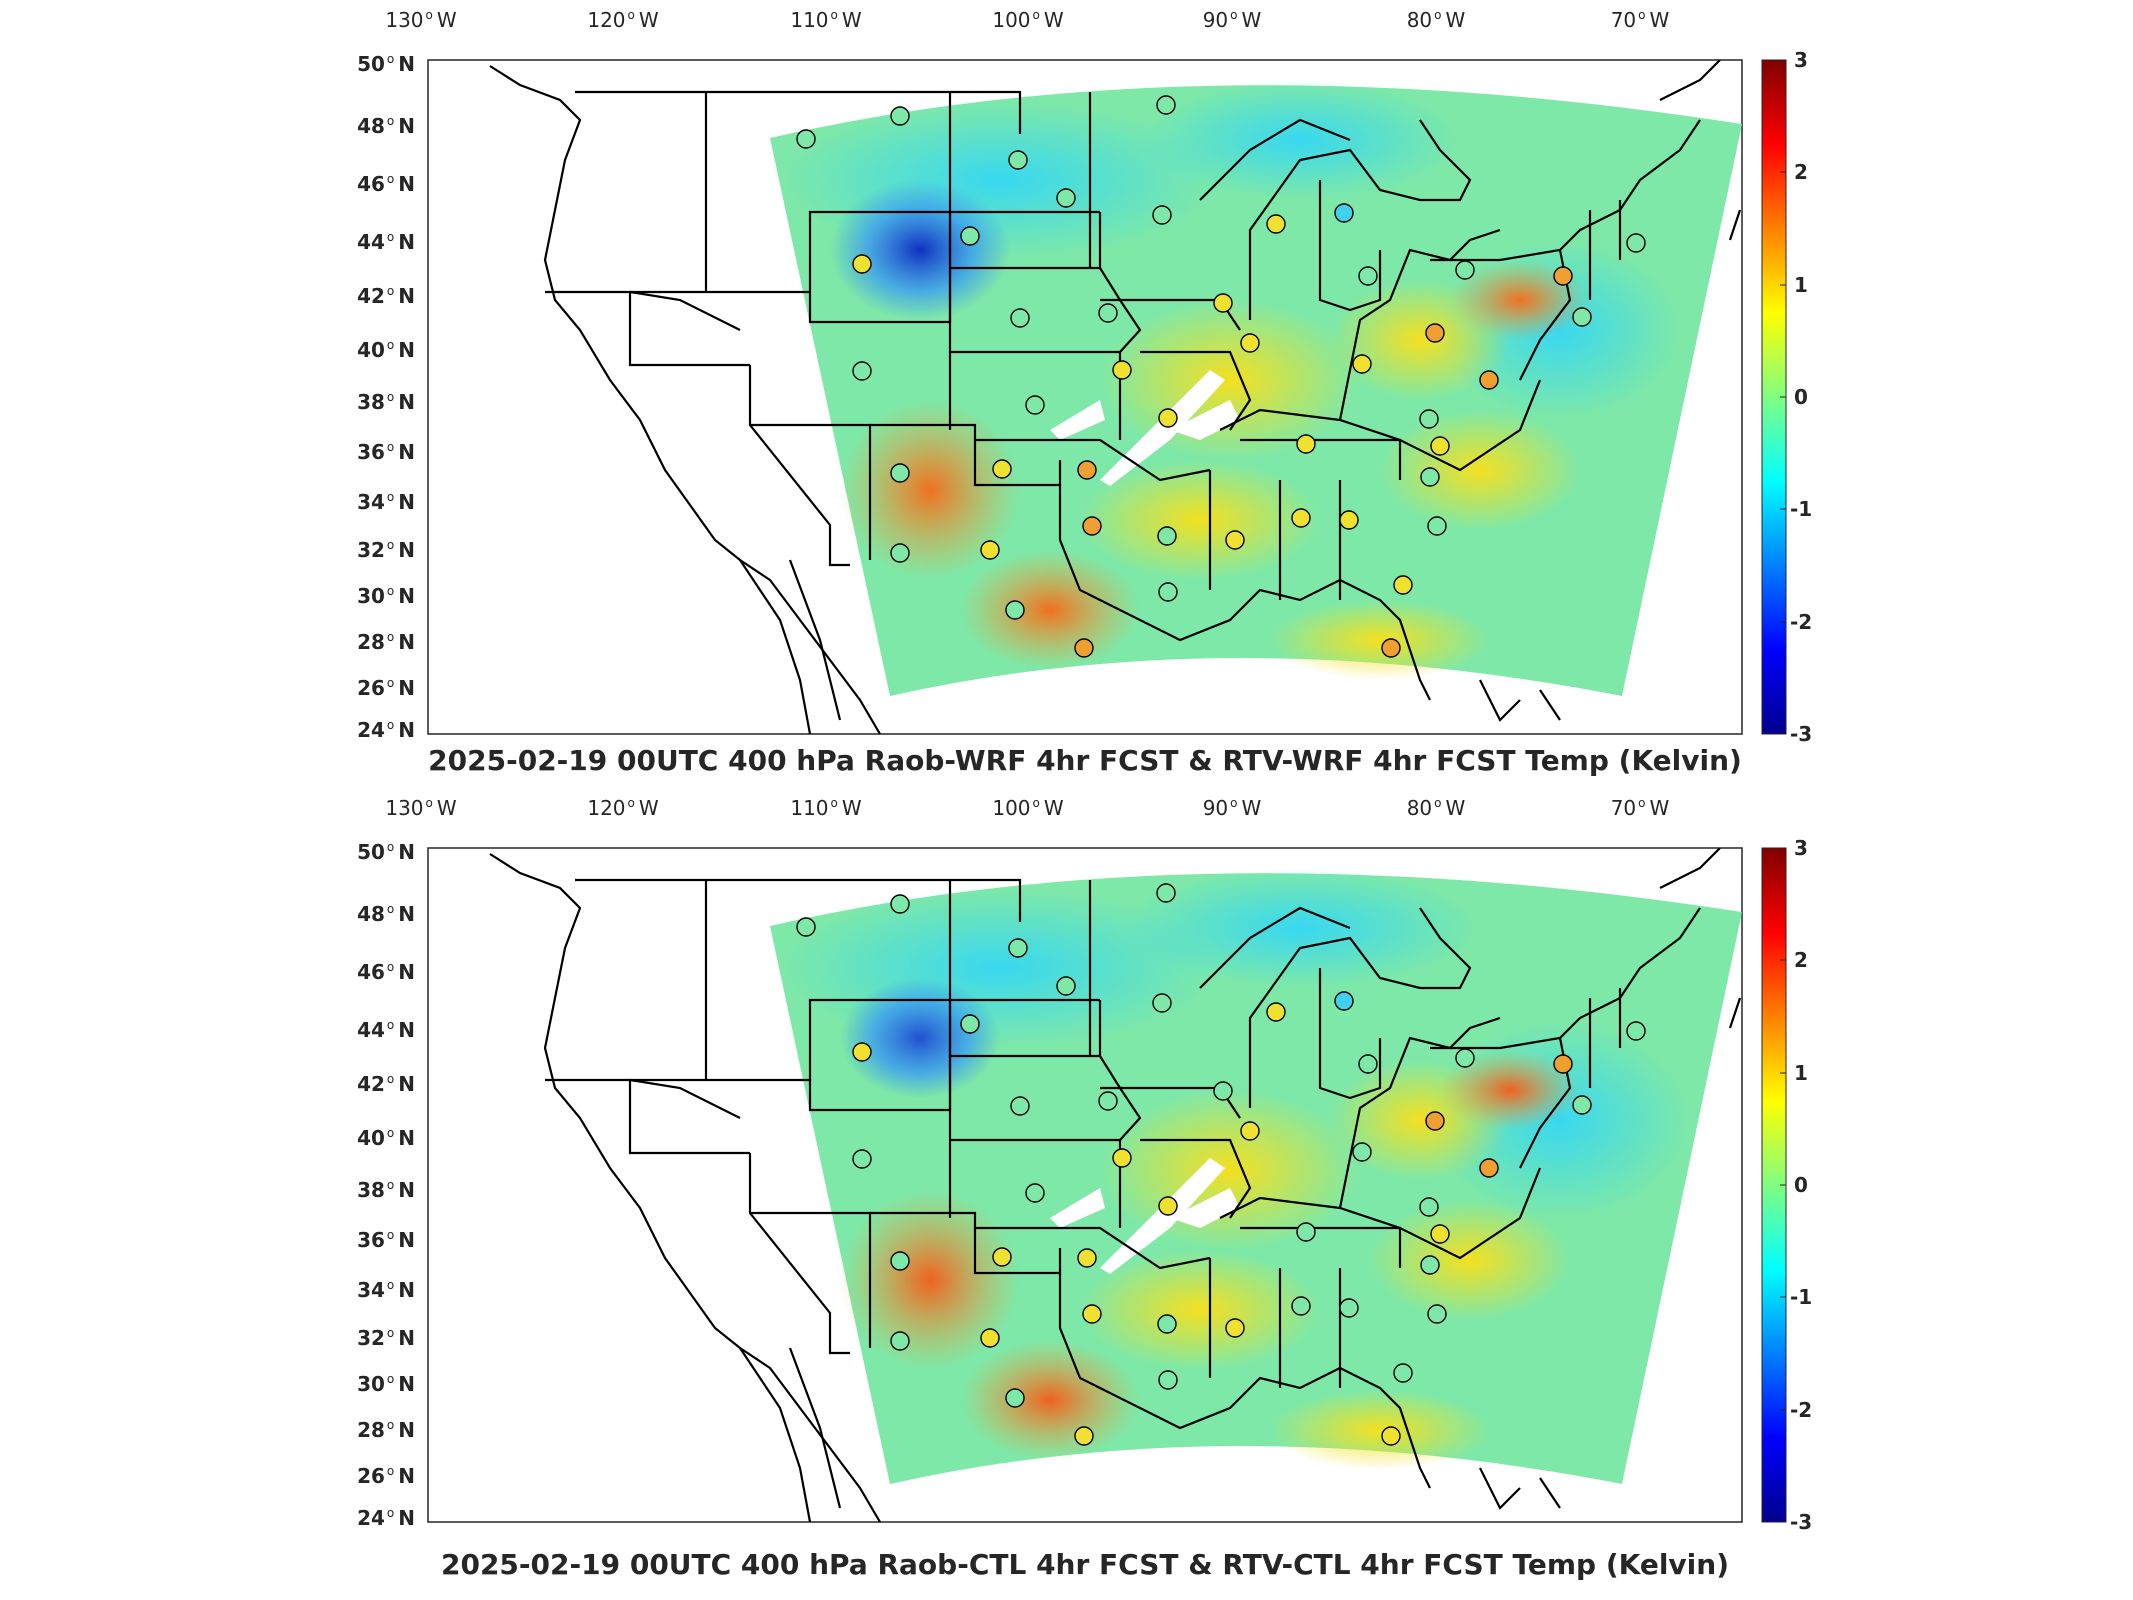 This screenshot has height=1600, width=2133. What do you see at coordinates (386, 1190) in the screenshot?
I see `lat-label: 38 o N` at bounding box center [386, 1190].